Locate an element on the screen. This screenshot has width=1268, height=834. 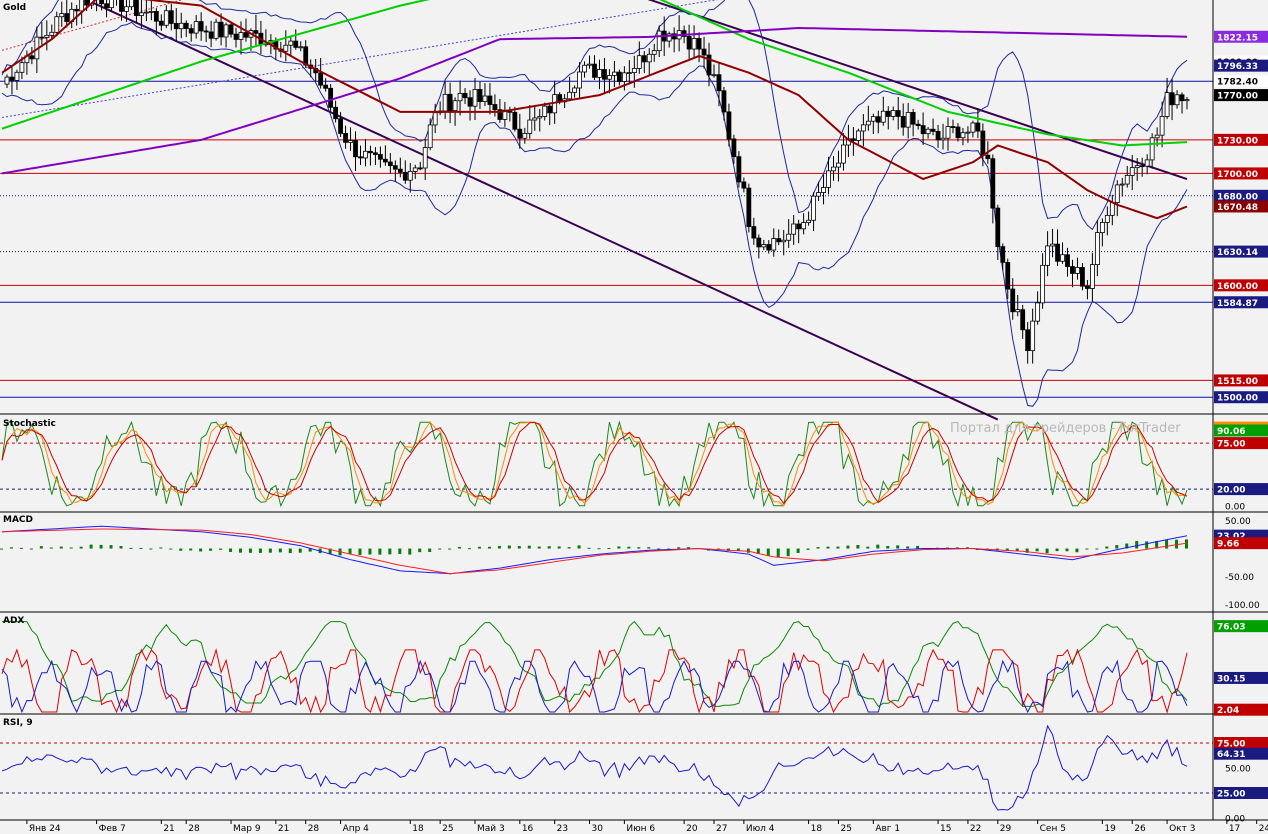
price-tag-label: 1500.00 is located at coordinates (1237, 399).